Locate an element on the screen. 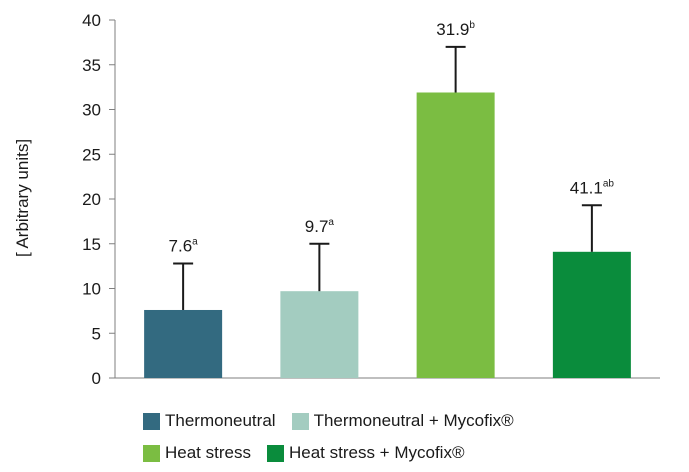  data-label-value: 31.9 is located at coordinates (452, 29).